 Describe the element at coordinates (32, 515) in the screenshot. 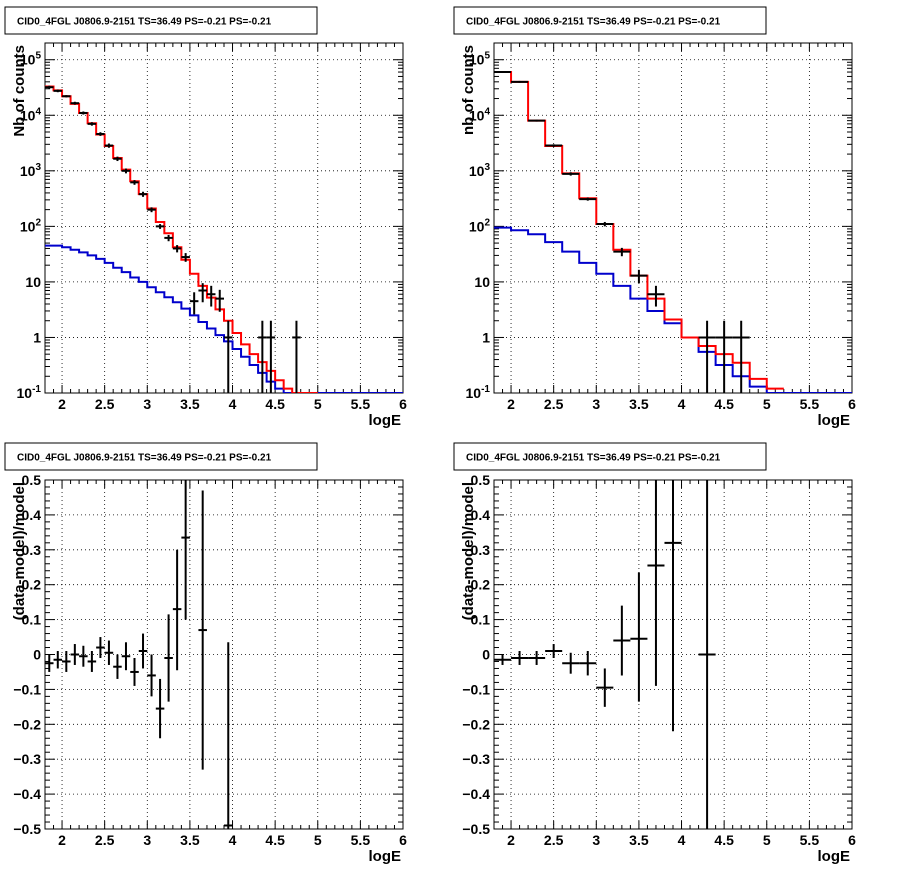

I see `y-tick-label: 0.4` at that location.